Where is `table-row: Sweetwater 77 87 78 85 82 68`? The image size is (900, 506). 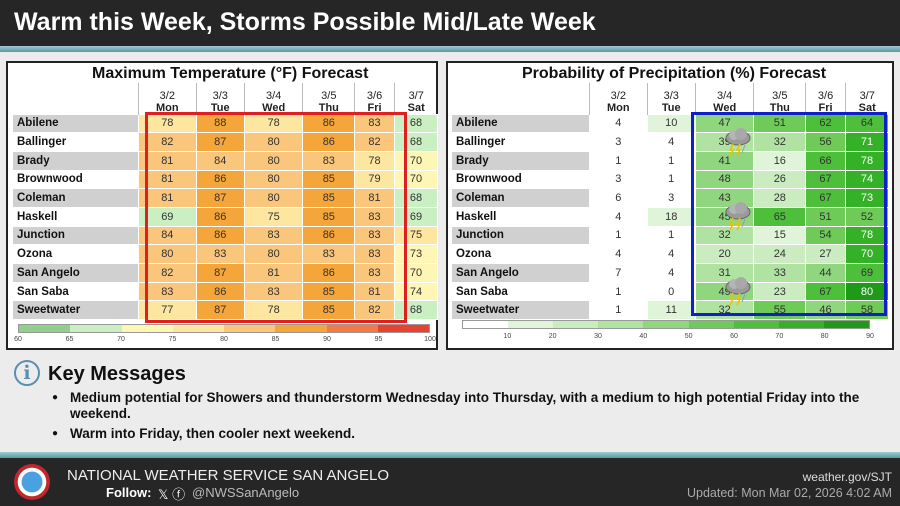
table-row: Sweetwater 77 87 78 85 82 68 is located at coordinates (225, 310).